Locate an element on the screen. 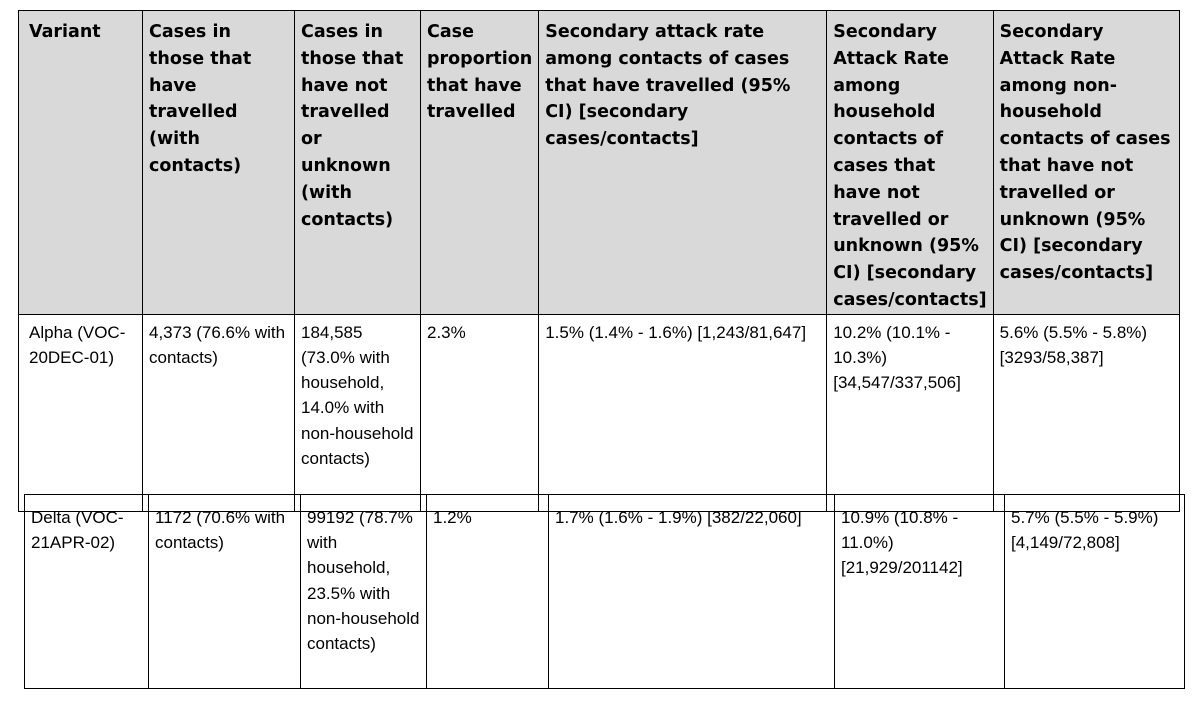  cell-sar-travelled: 1.7% (1.6% - 1.9%) [382/22,060] is located at coordinates (691, 591).